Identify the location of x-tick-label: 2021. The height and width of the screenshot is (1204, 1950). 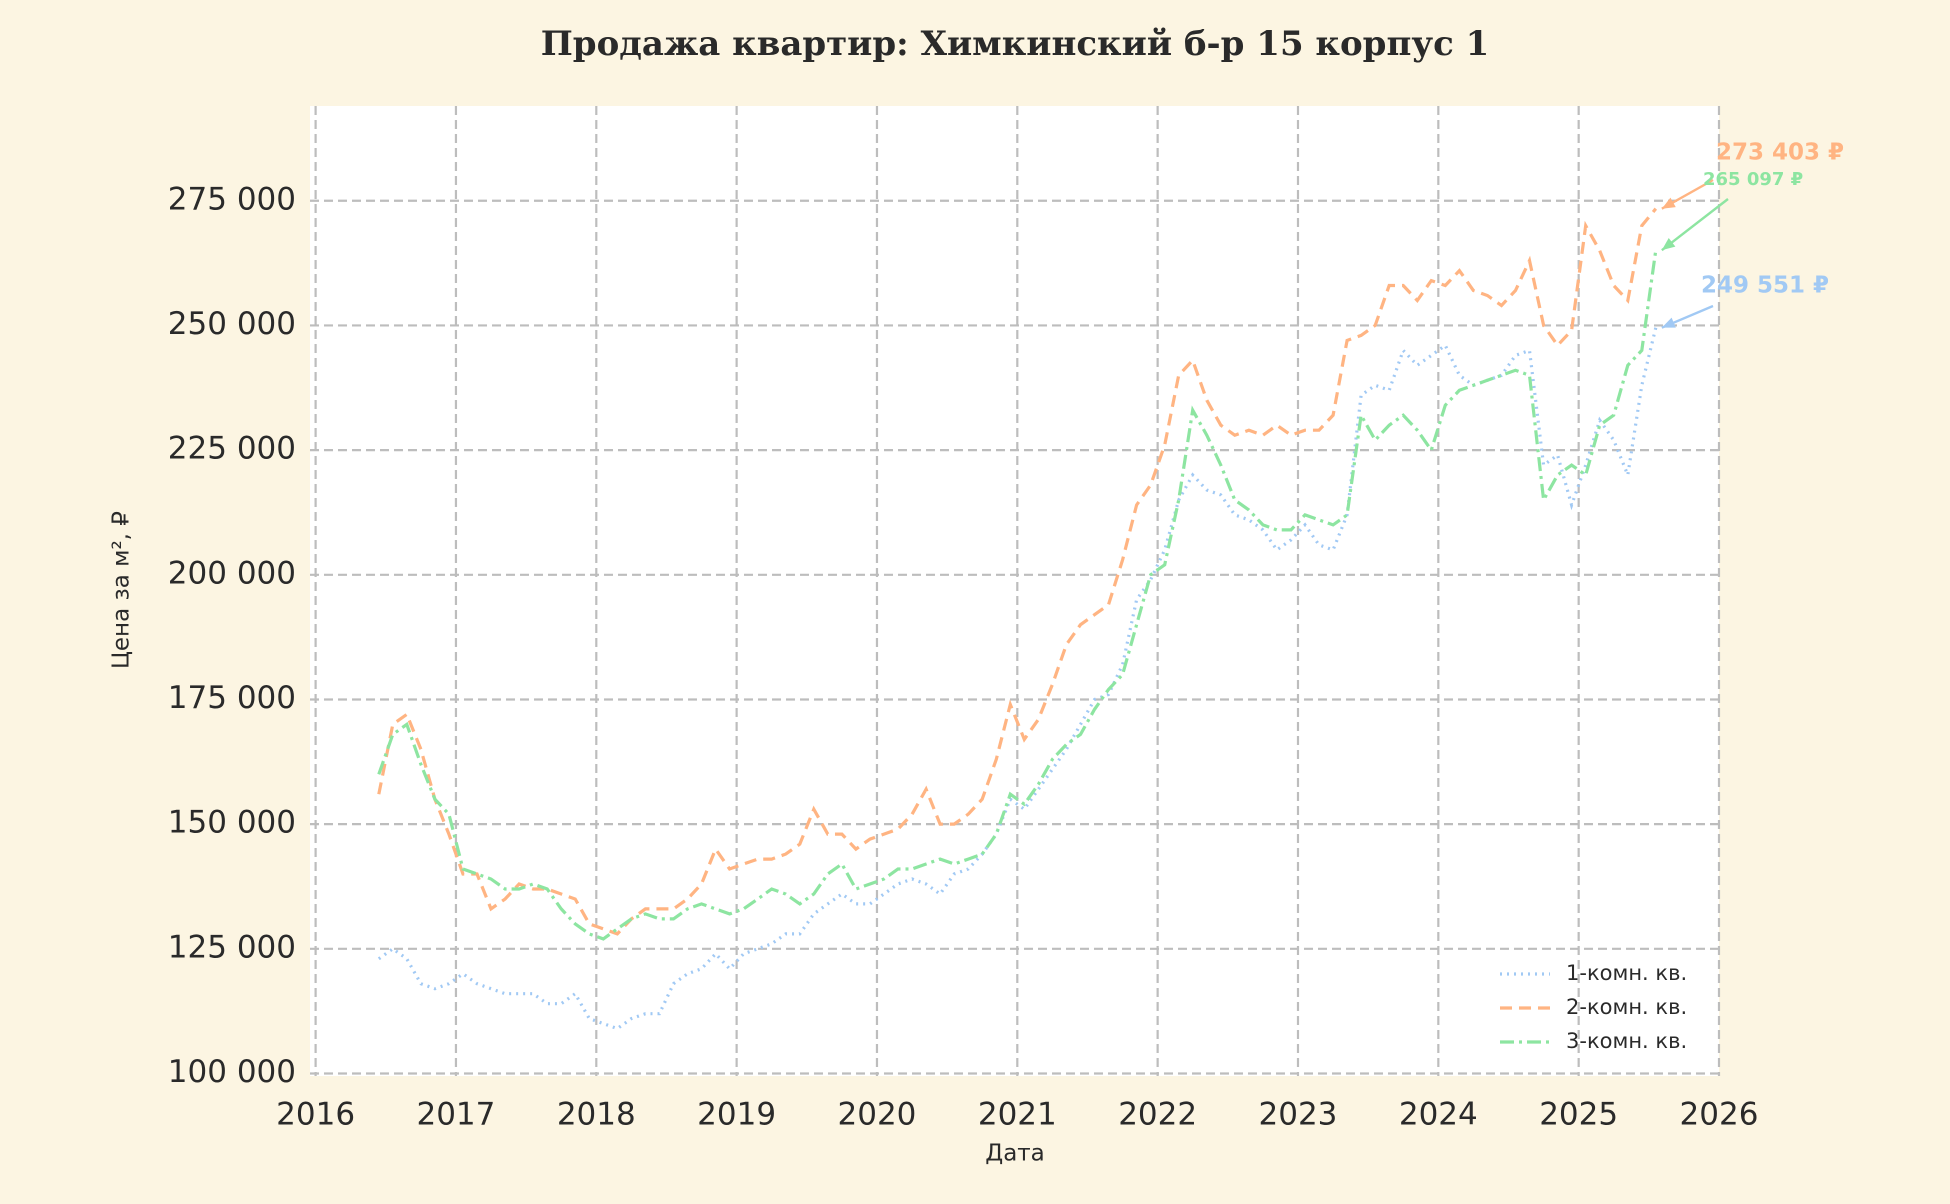
(1017, 1115).